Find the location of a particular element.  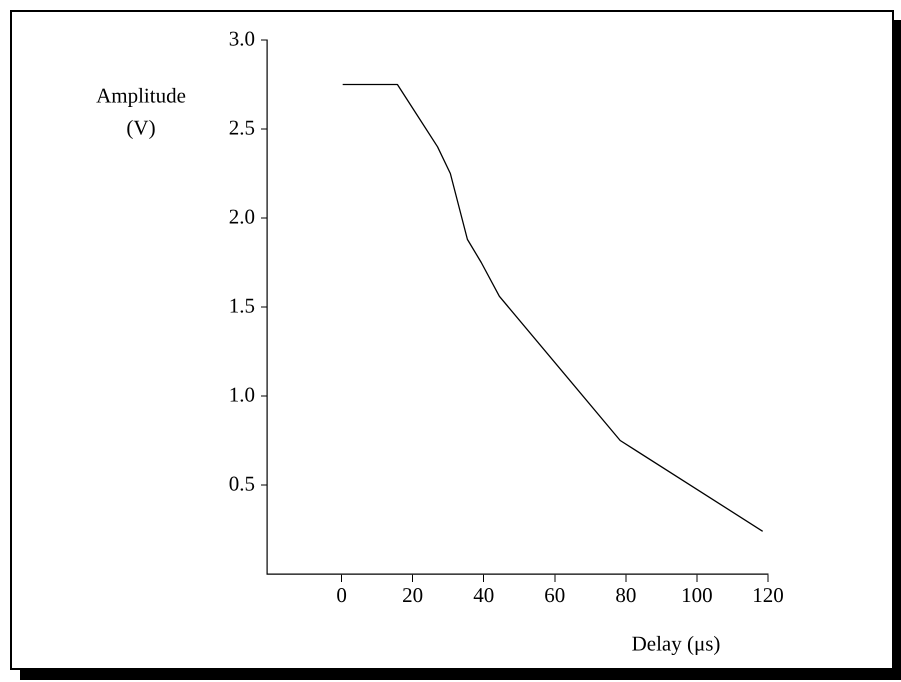

x-axis-title: Delay (μs) is located at coordinates (676, 644).